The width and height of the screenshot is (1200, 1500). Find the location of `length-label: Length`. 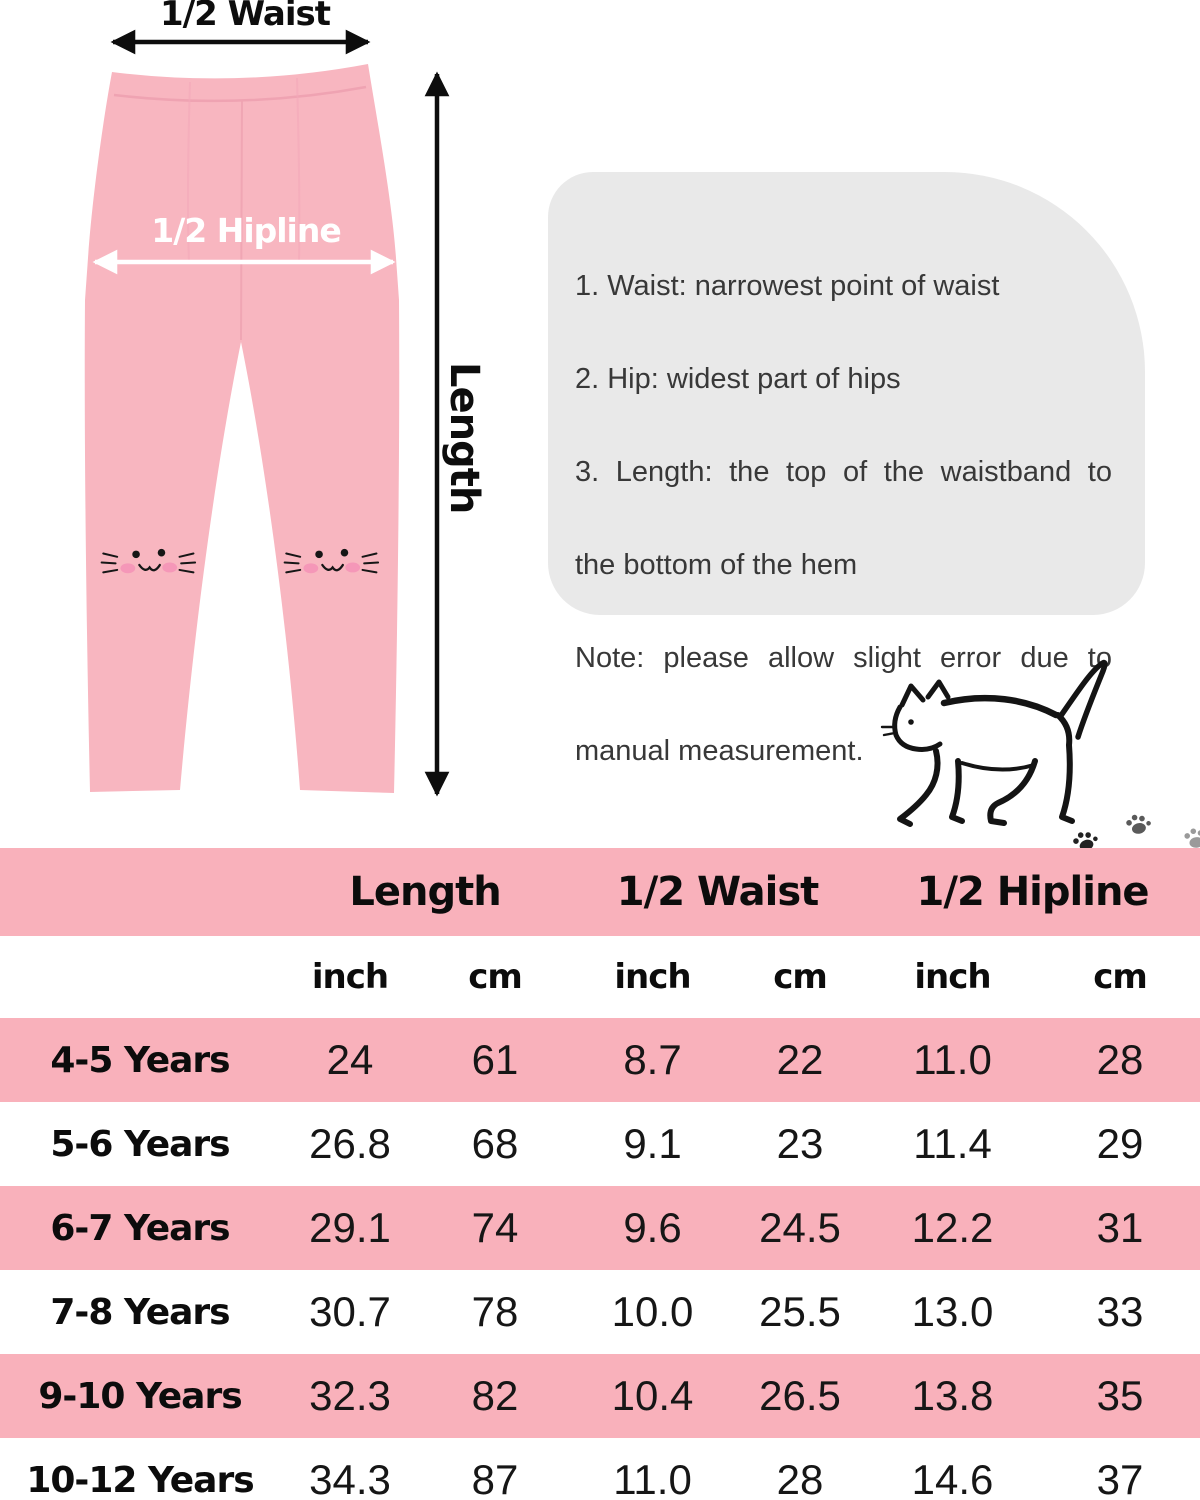

length-label: Length is located at coordinates (464, 438).